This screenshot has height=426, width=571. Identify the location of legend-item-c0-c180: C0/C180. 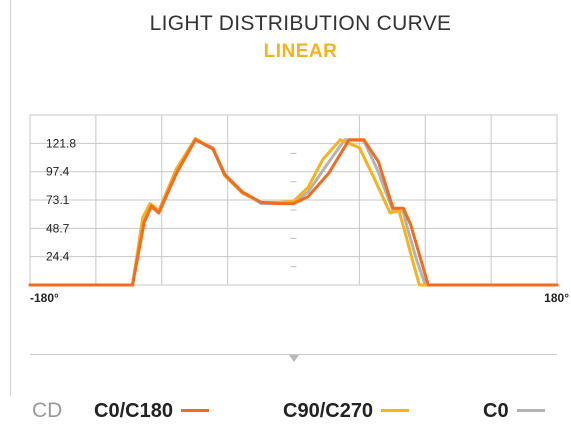
(151, 411).